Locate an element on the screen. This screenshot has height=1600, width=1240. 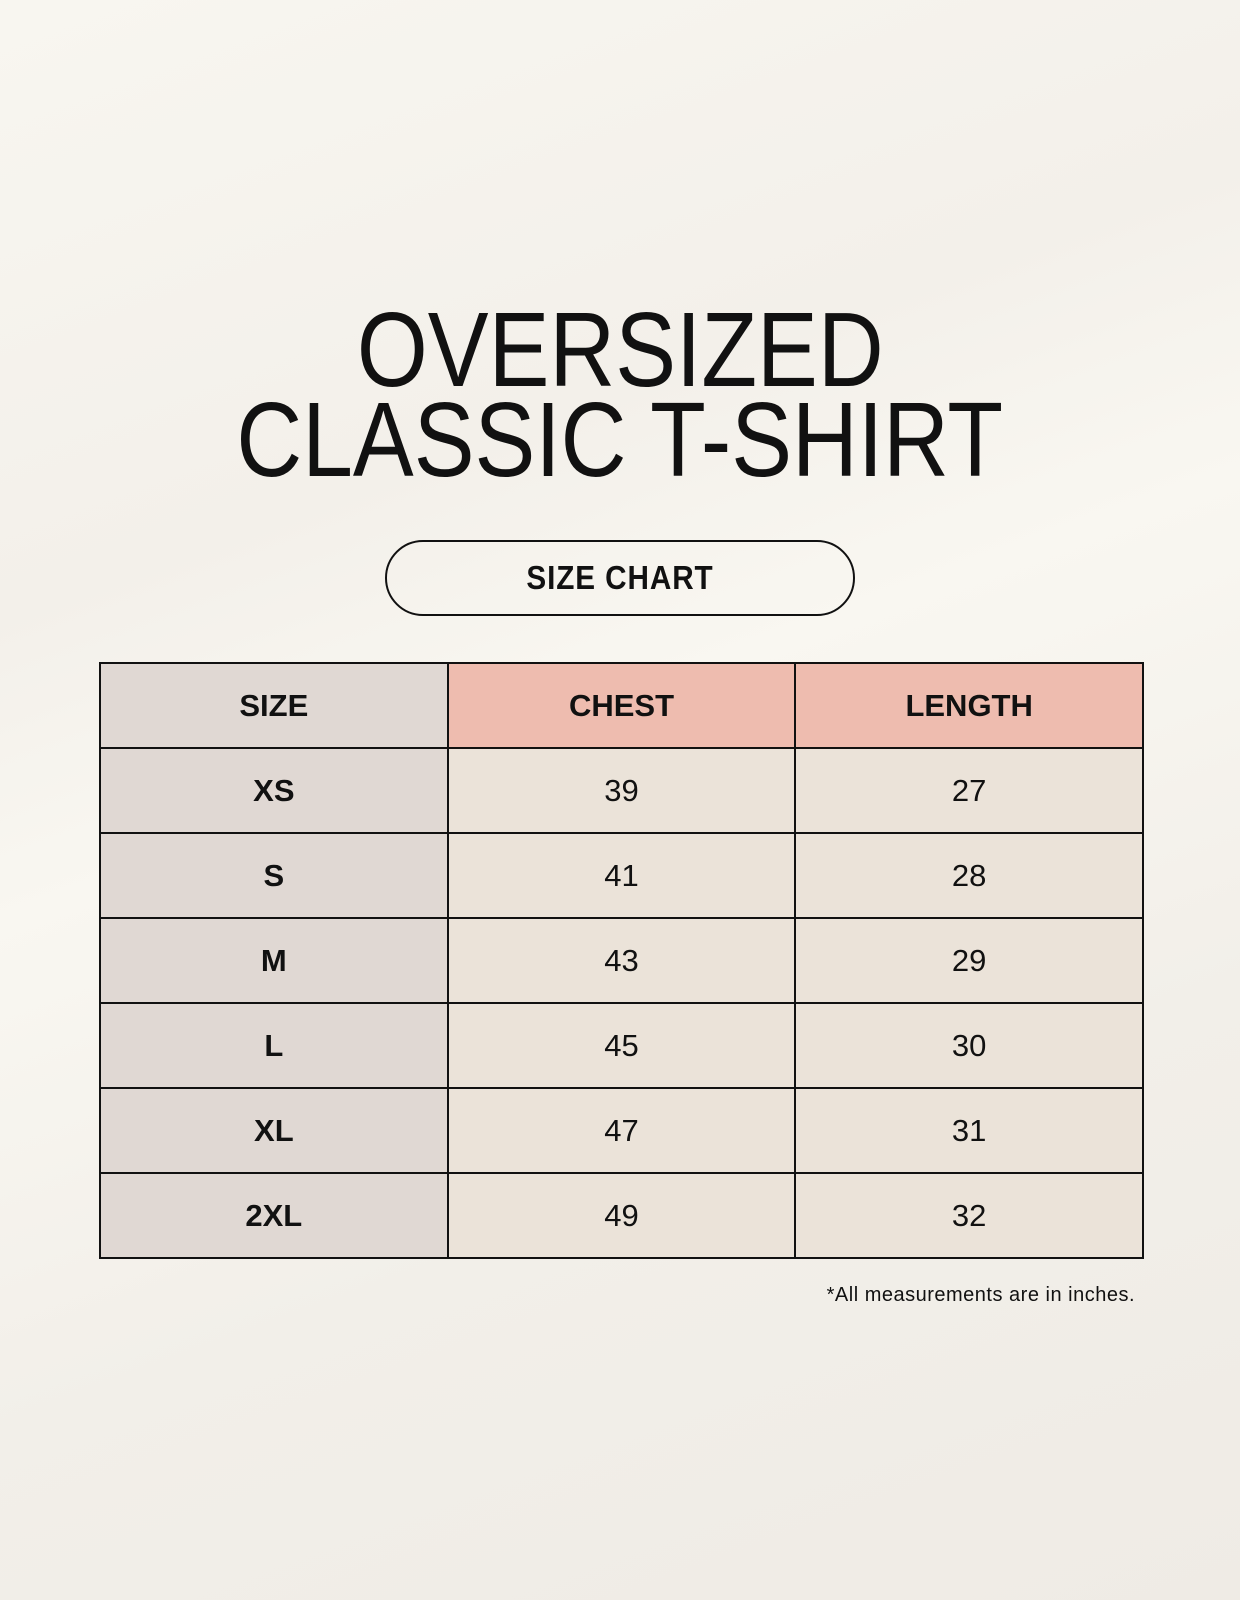
chest-cell: 47 is located at coordinates (621, 1130).